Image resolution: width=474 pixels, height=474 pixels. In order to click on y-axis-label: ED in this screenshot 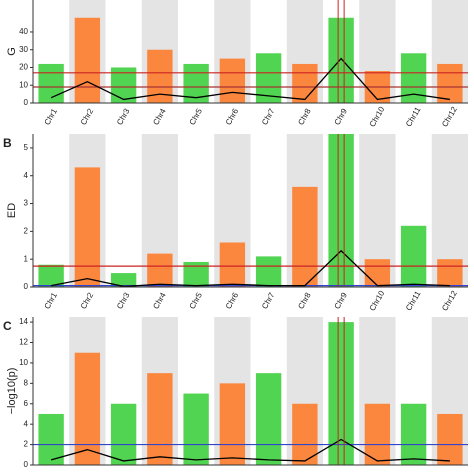, I will do `click(12, 210)`.